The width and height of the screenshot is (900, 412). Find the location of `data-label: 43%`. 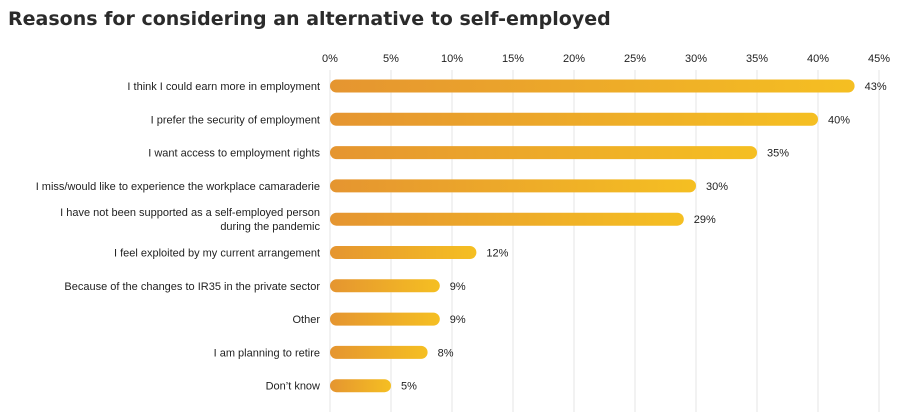

data-label: 43% is located at coordinates (876, 87).